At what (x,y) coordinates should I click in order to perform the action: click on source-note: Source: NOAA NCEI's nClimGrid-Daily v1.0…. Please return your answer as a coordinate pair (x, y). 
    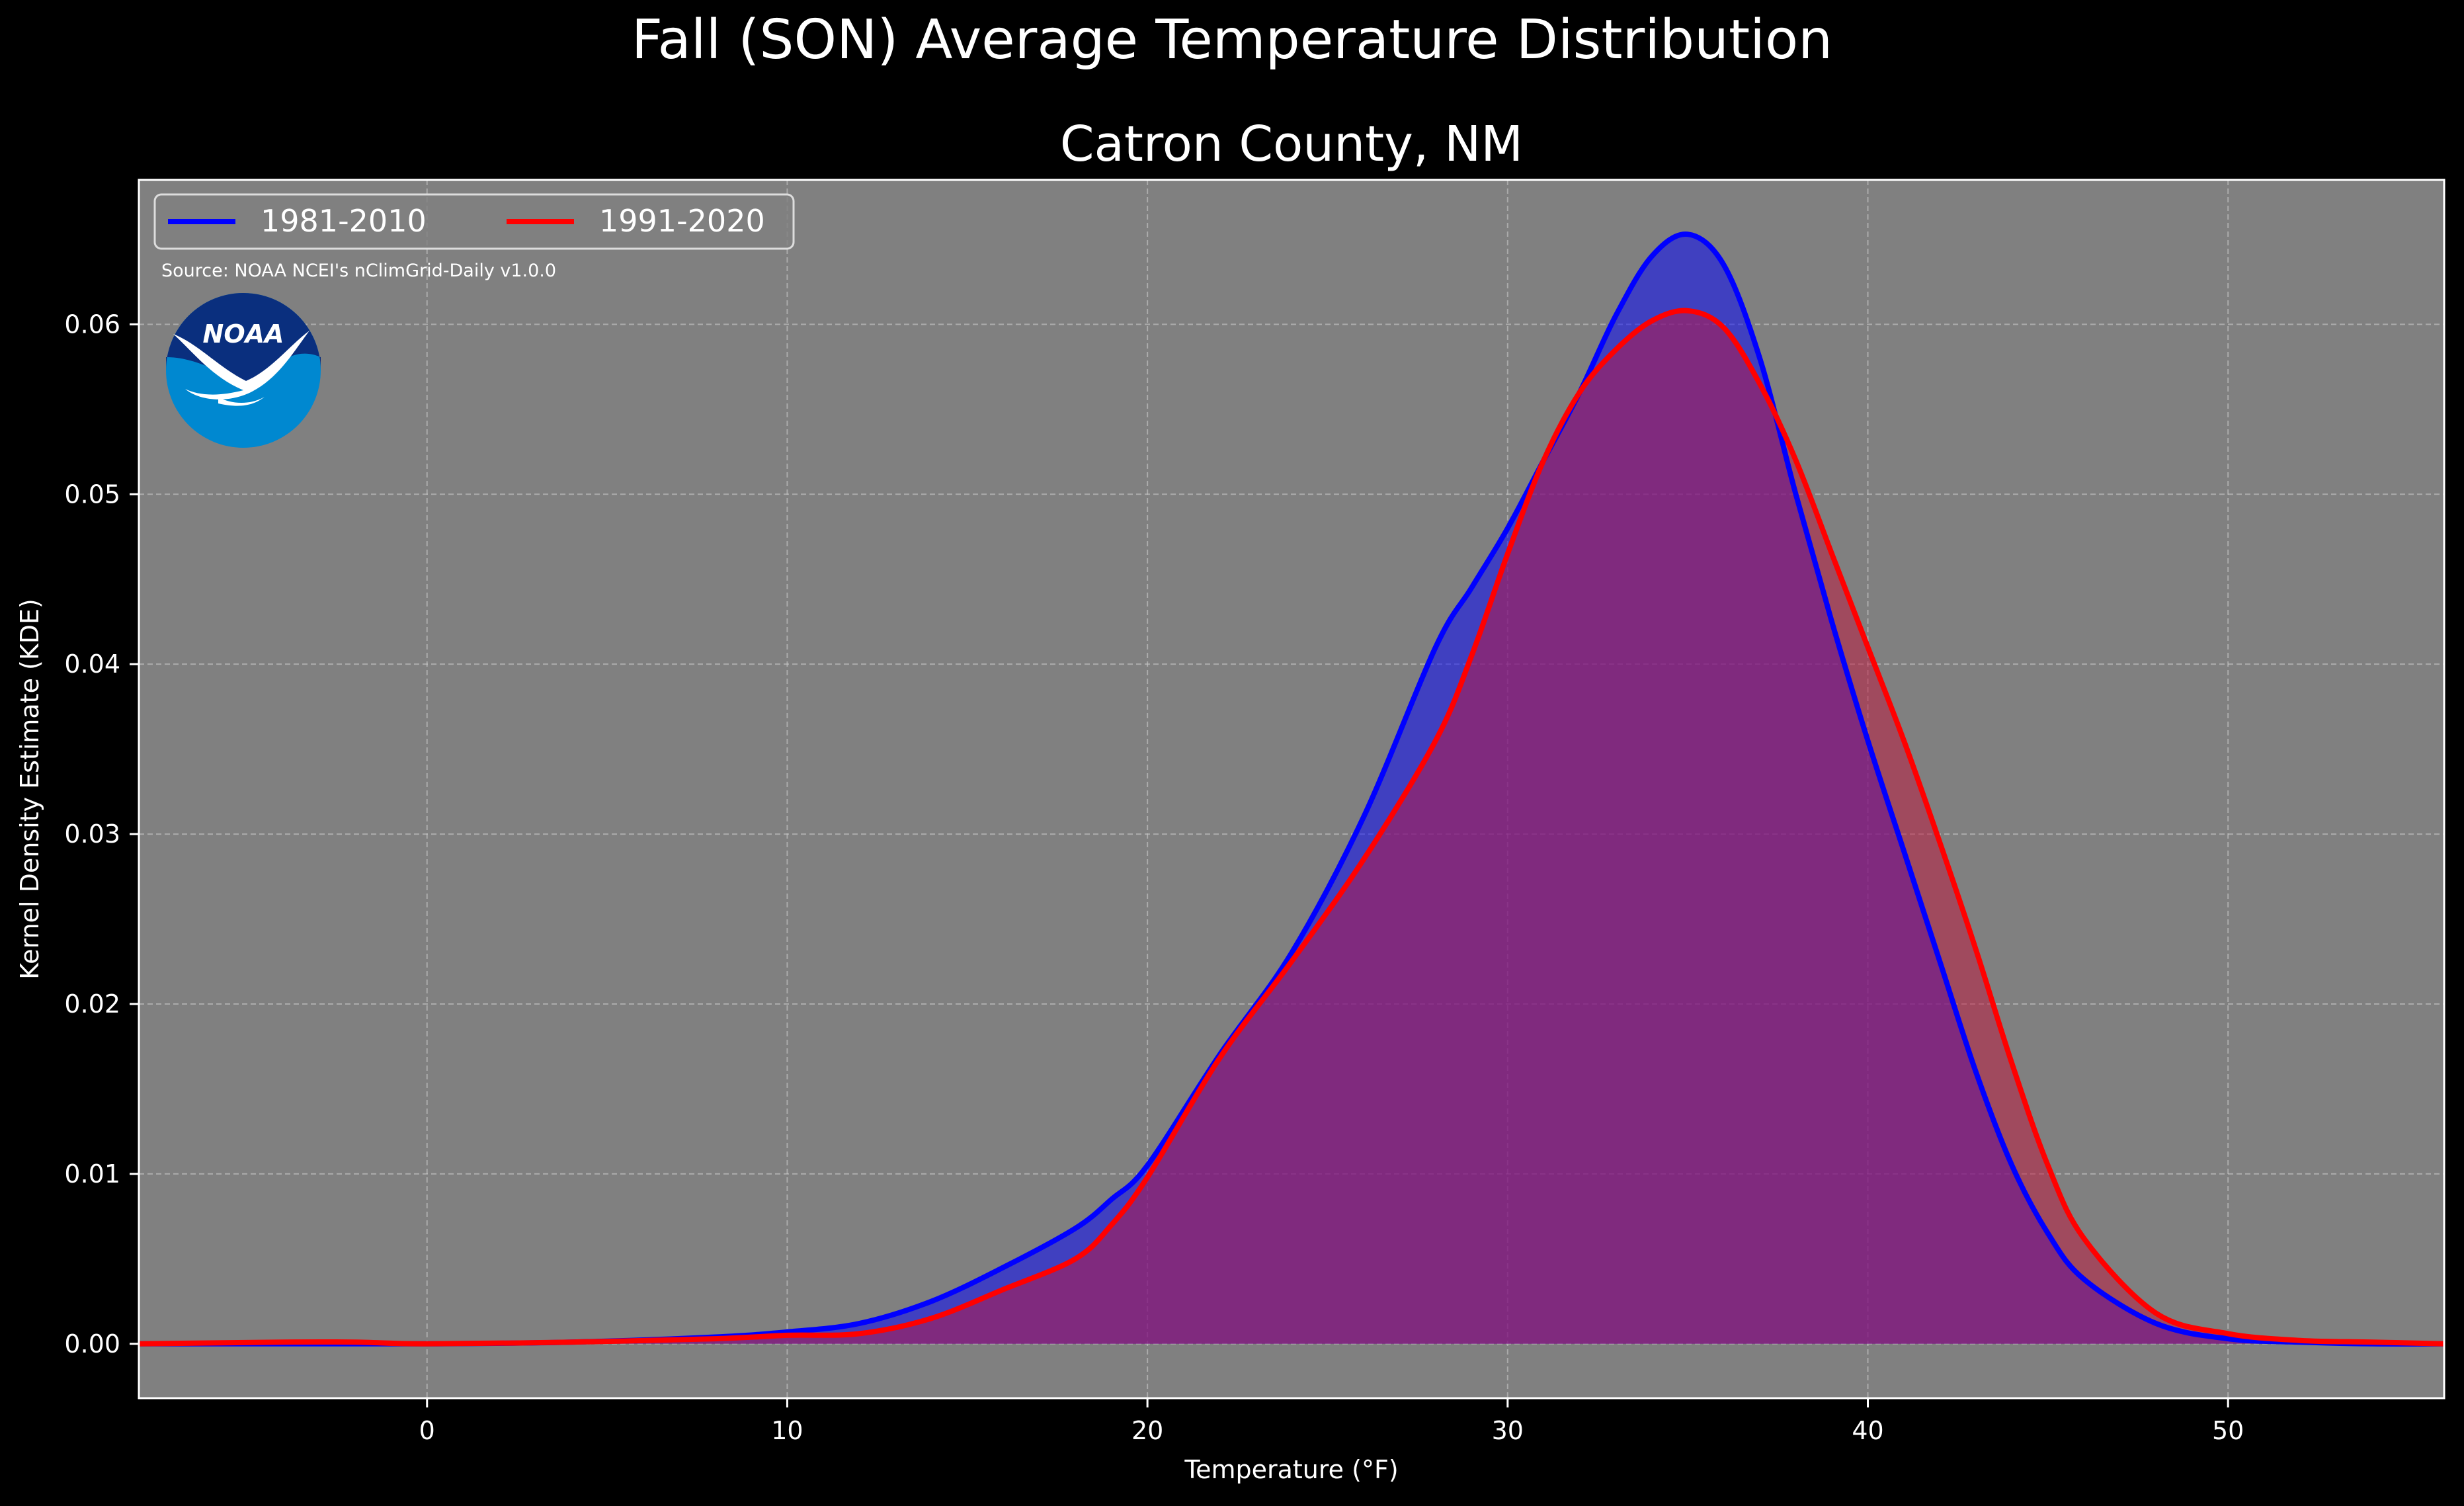
    Looking at the image, I should click on (359, 271).